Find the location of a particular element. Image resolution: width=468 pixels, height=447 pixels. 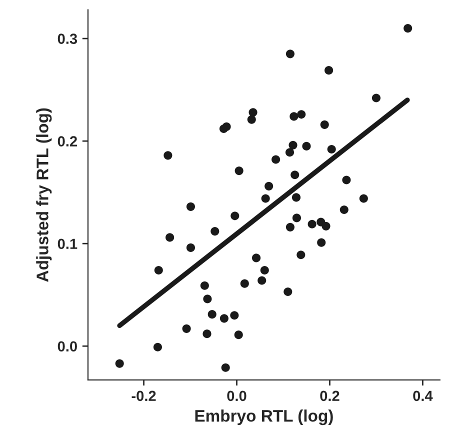

y-tick-label: 0.0 is located at coordinates (67, 346).